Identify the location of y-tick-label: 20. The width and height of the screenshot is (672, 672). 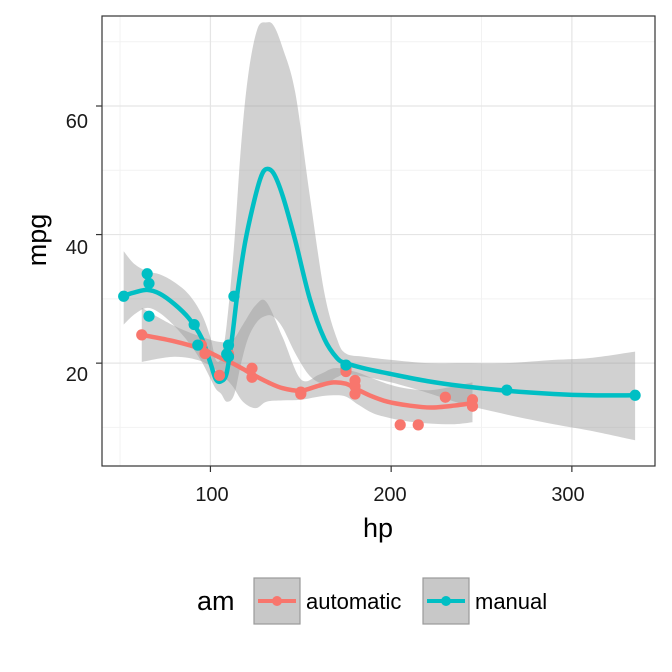
(77, 375).